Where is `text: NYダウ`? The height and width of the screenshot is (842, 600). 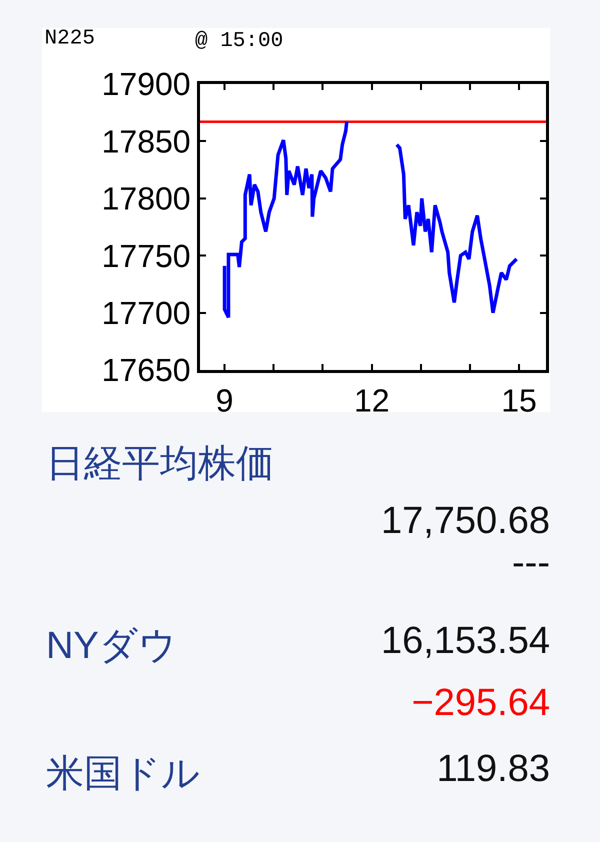
text: NYダウ is located at coordinates (111, 646).